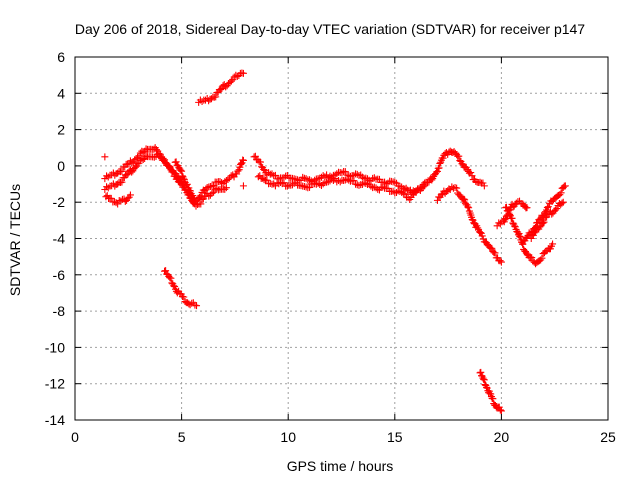  What do you see at coordinates (61, 93) in the screenshot?
I see `y-tick-label: 4` at bounding box center [61, 93].